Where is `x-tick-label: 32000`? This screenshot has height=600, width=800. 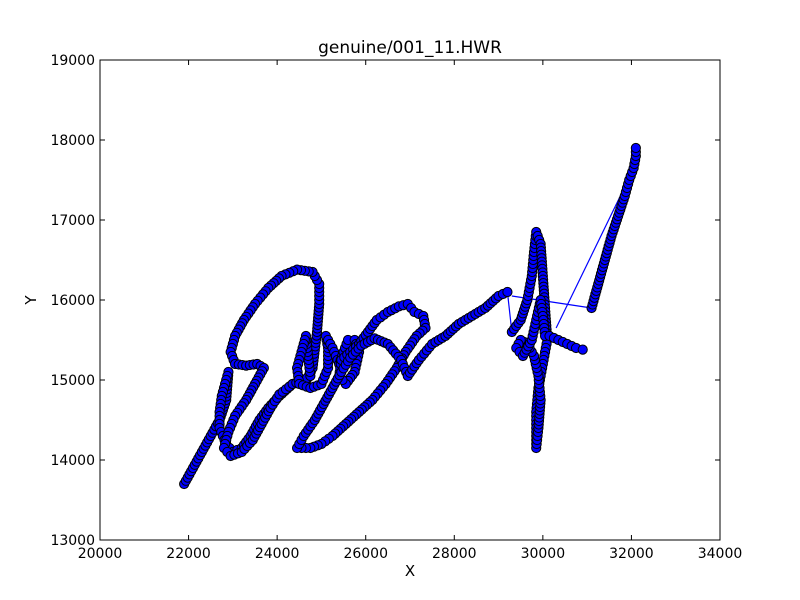 x-tick-label: 32000 is located at coordinates (631, 554).